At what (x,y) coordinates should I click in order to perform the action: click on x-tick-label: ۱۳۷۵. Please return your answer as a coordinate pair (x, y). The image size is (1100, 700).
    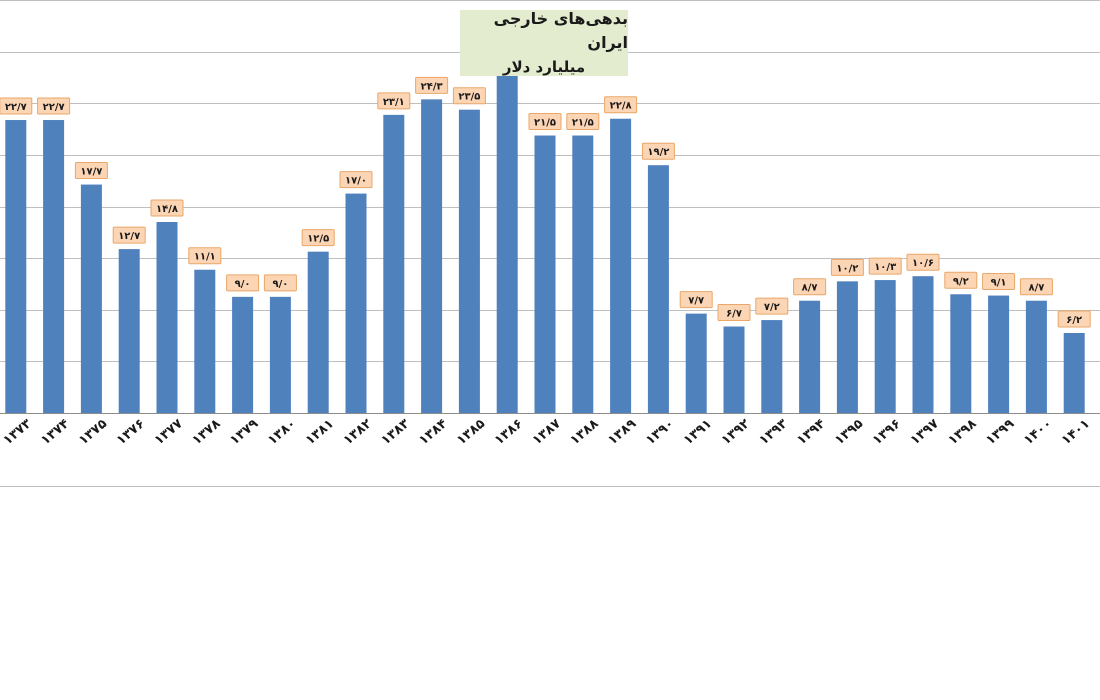
    Looking at the image, I should click on (93, 432).